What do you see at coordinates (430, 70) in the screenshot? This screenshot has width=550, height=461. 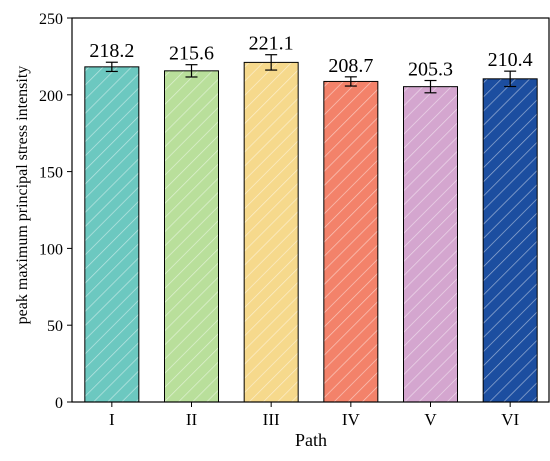 I see `value-label-V: 205.3` at bounding box center [430, 70].